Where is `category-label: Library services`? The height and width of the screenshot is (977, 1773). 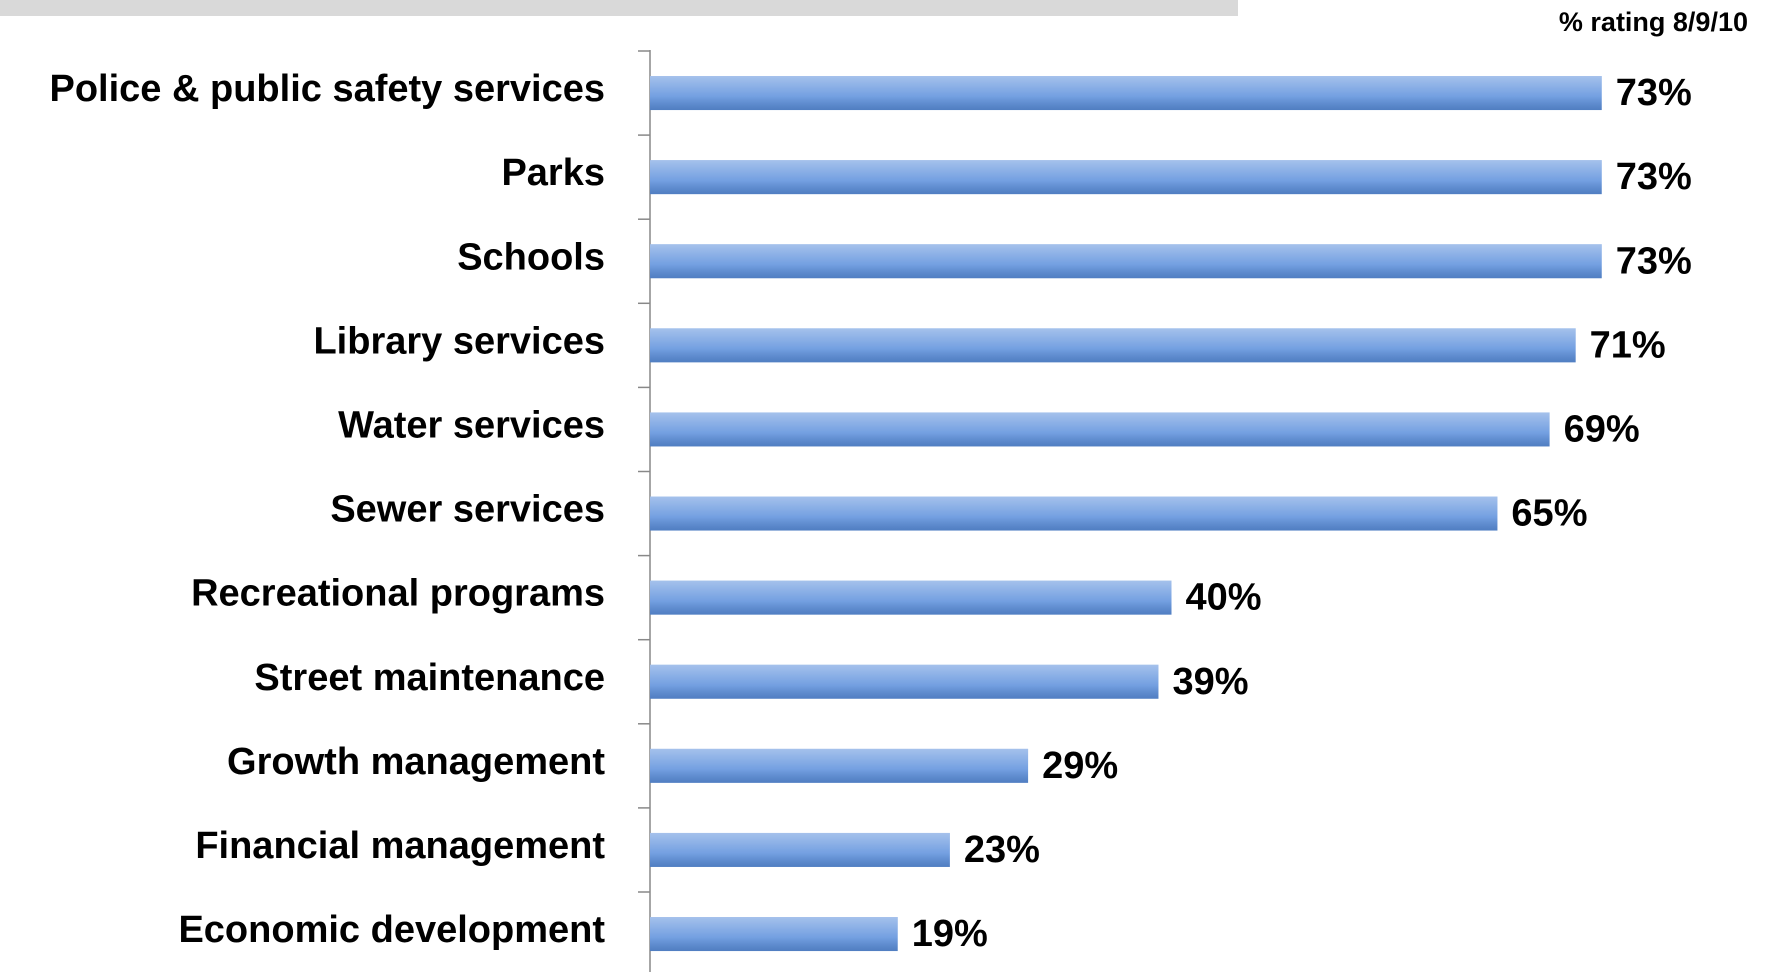
category-label: Library services is located at coordinates (459, 341).